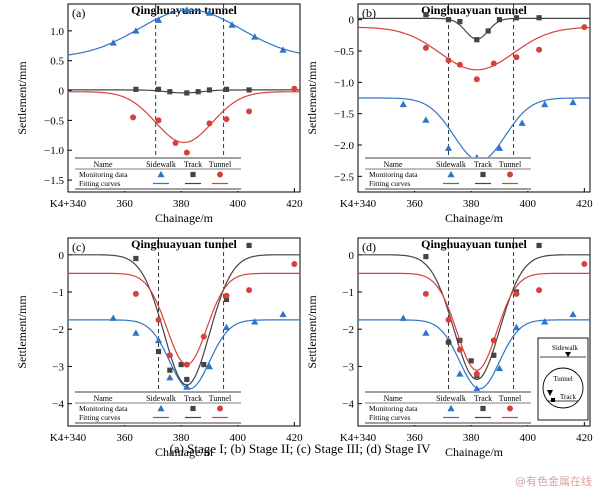 The height and width of the screenshot is (493, 600). What do you see at coordinates (57, 32) in the screenshot?
I see `y-tick-label: 1.0` at bounding box center [57, 32].